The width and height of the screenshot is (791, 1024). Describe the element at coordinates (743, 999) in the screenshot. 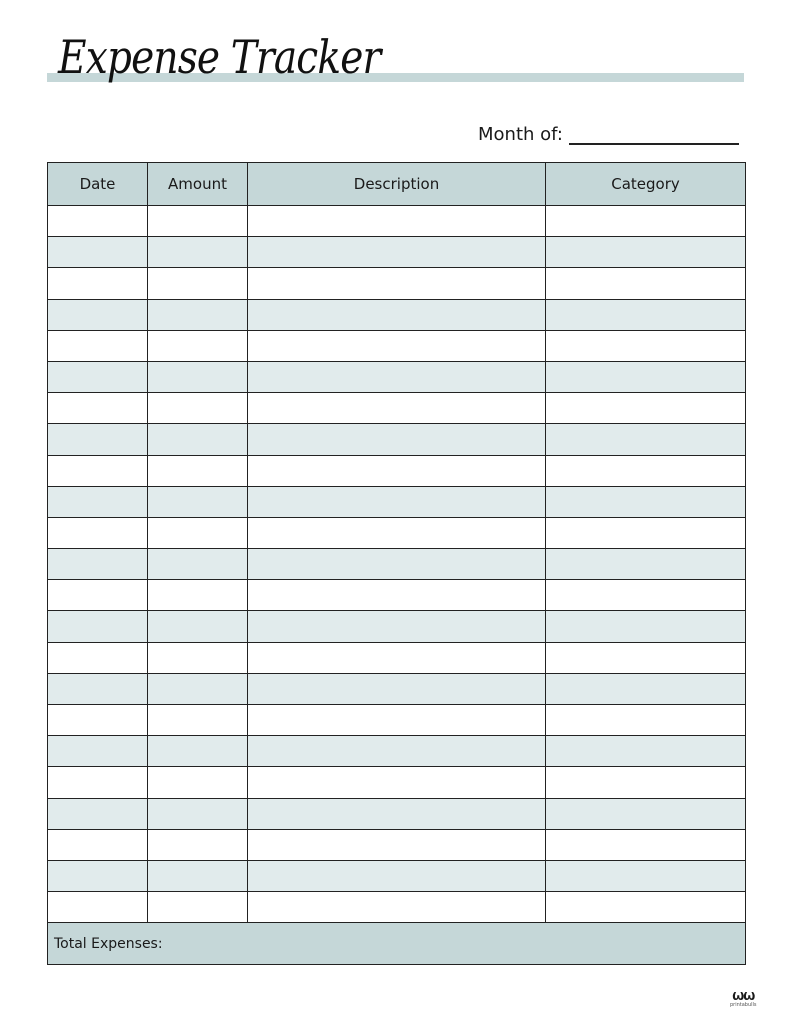

I see `printabulls-logo: ѠѠ printabulls` at that location.